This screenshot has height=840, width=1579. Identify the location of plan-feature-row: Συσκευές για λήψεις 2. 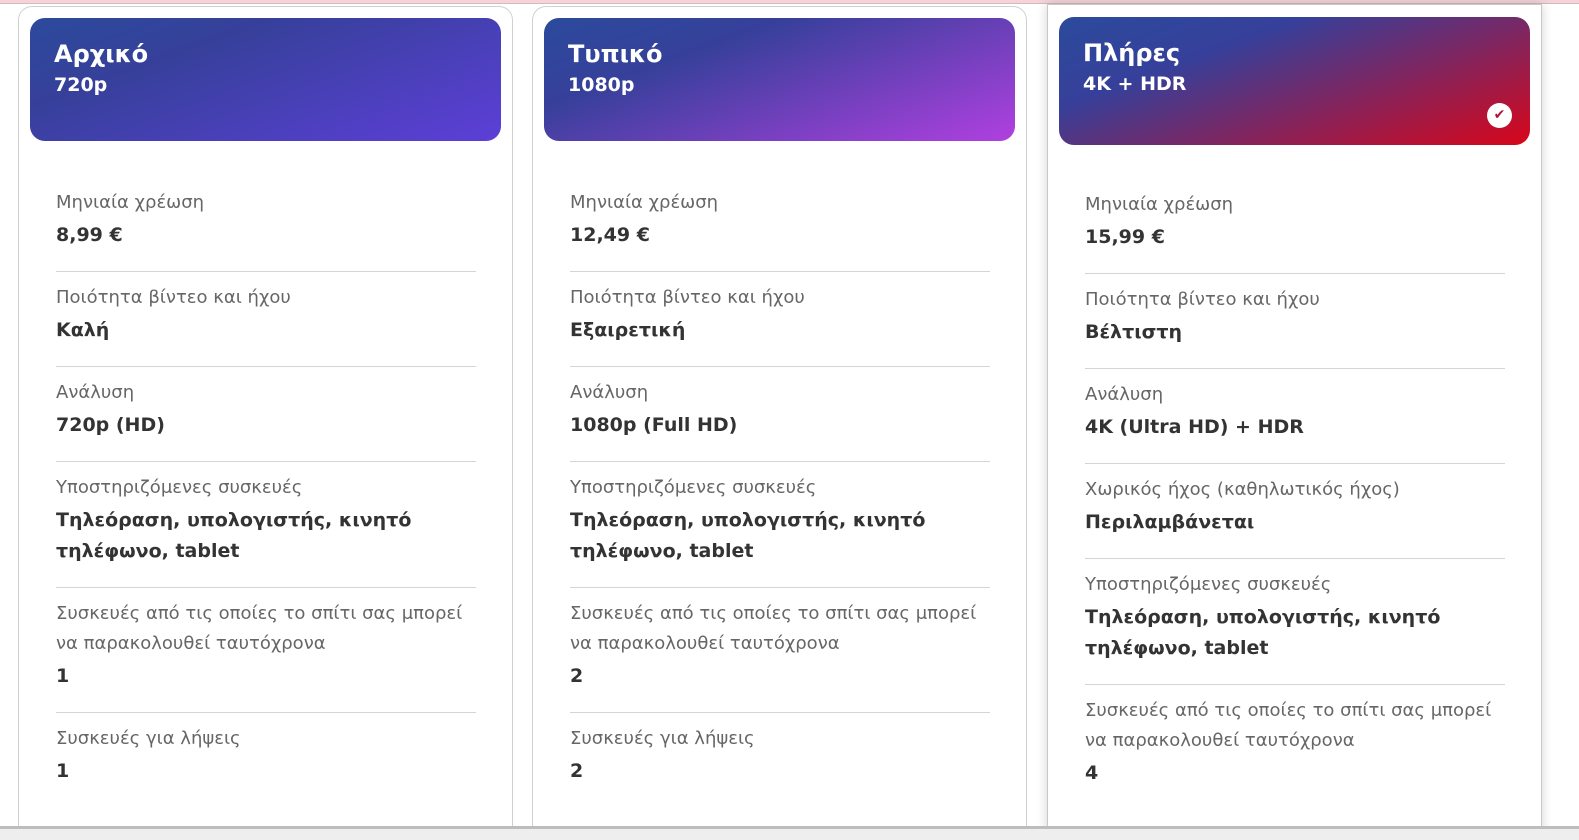
(780, 760).